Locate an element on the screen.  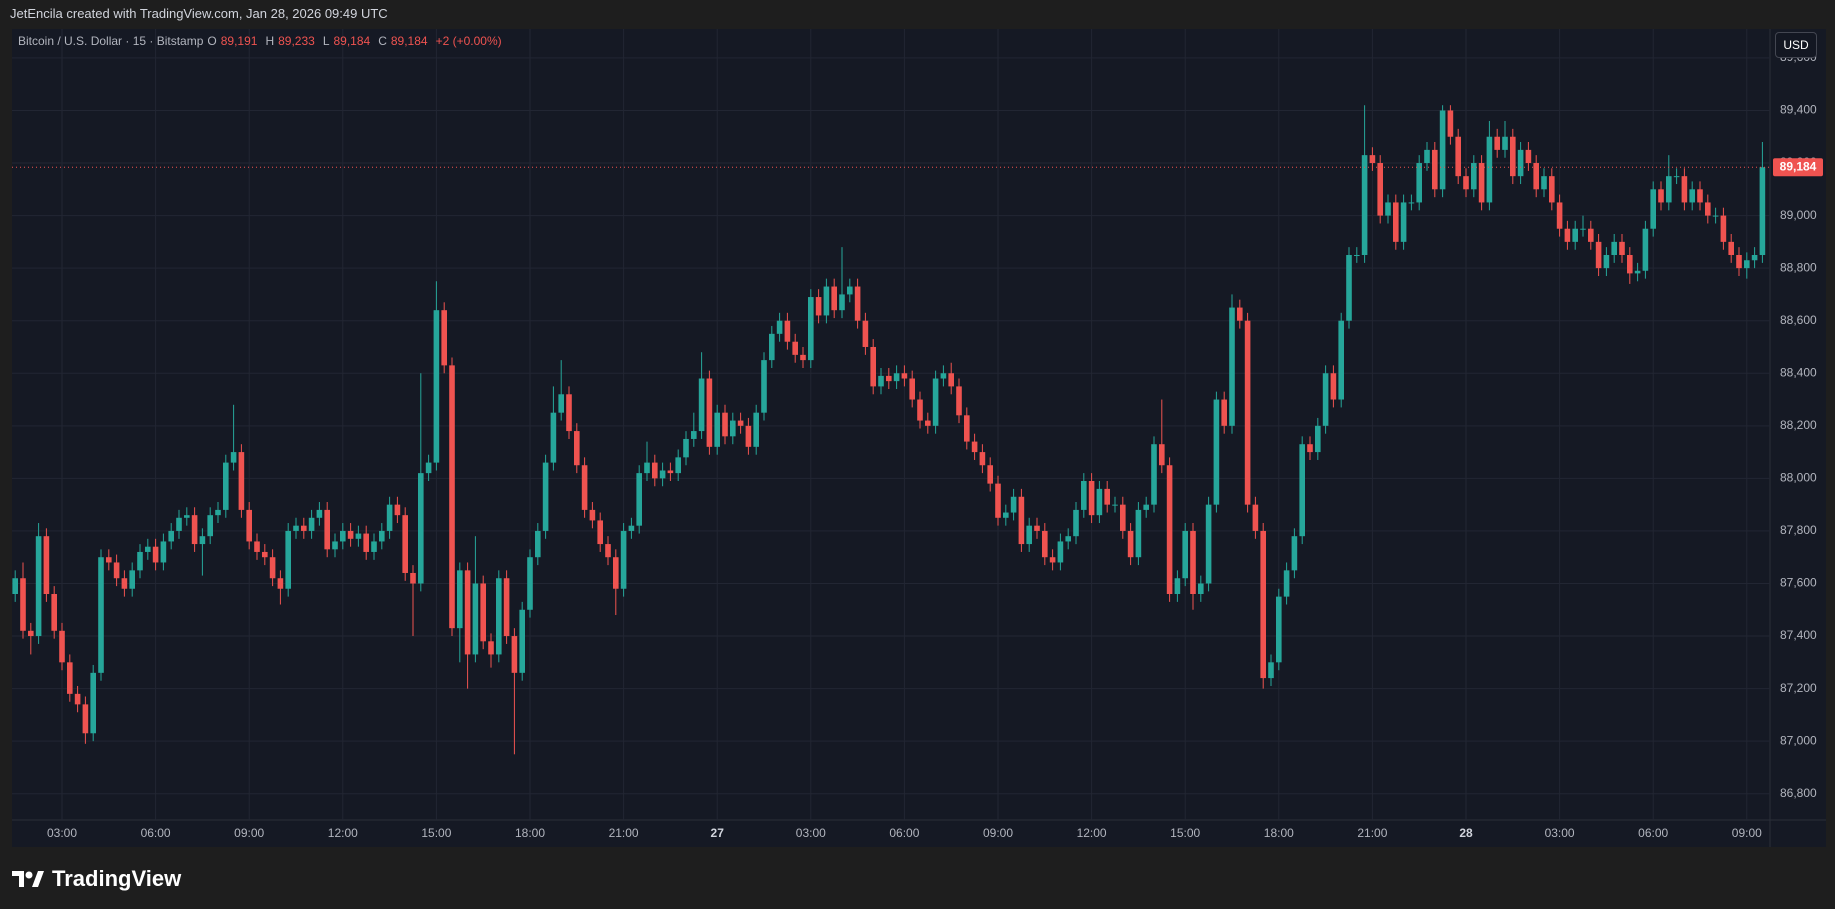
y-tick-label: 87,200 is located at coordinates (1798, 688).